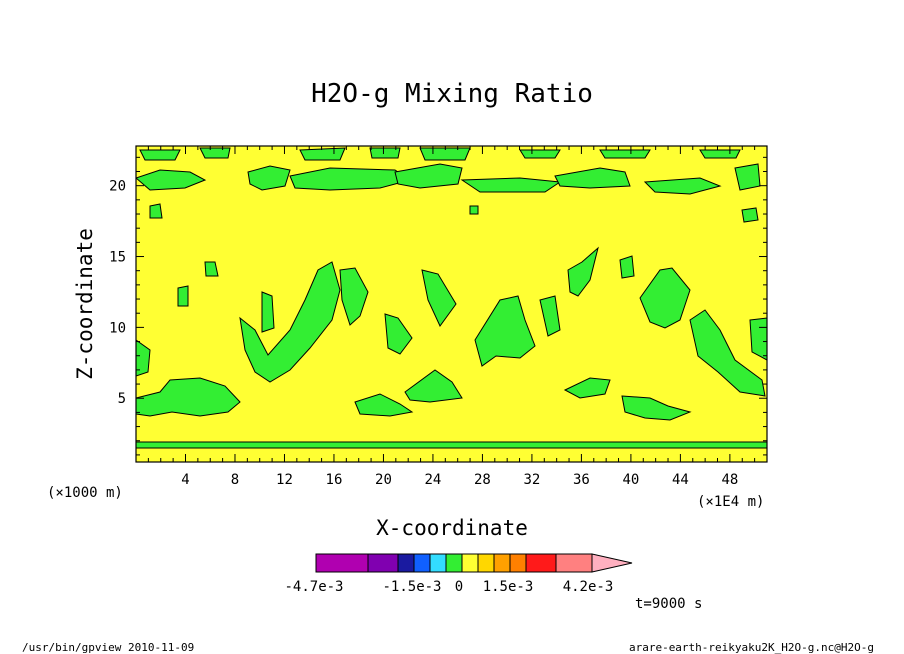 The height and width of the screenshot is (654, 904). Describe the element at coordinates (85, 493) in the screenshot. I see `x-unit-left: (×1000 m)` at that location.